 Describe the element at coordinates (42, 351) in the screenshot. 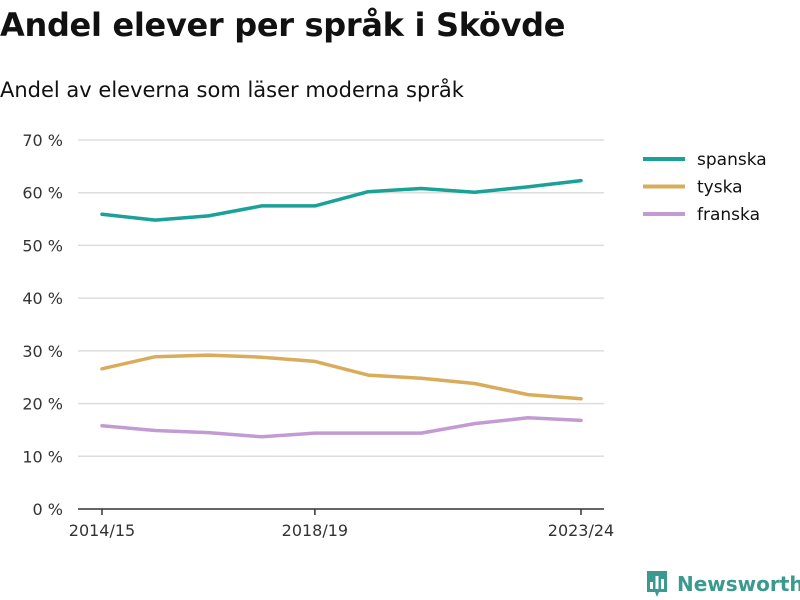

I see `y-tick-label: 30 %` at that location.